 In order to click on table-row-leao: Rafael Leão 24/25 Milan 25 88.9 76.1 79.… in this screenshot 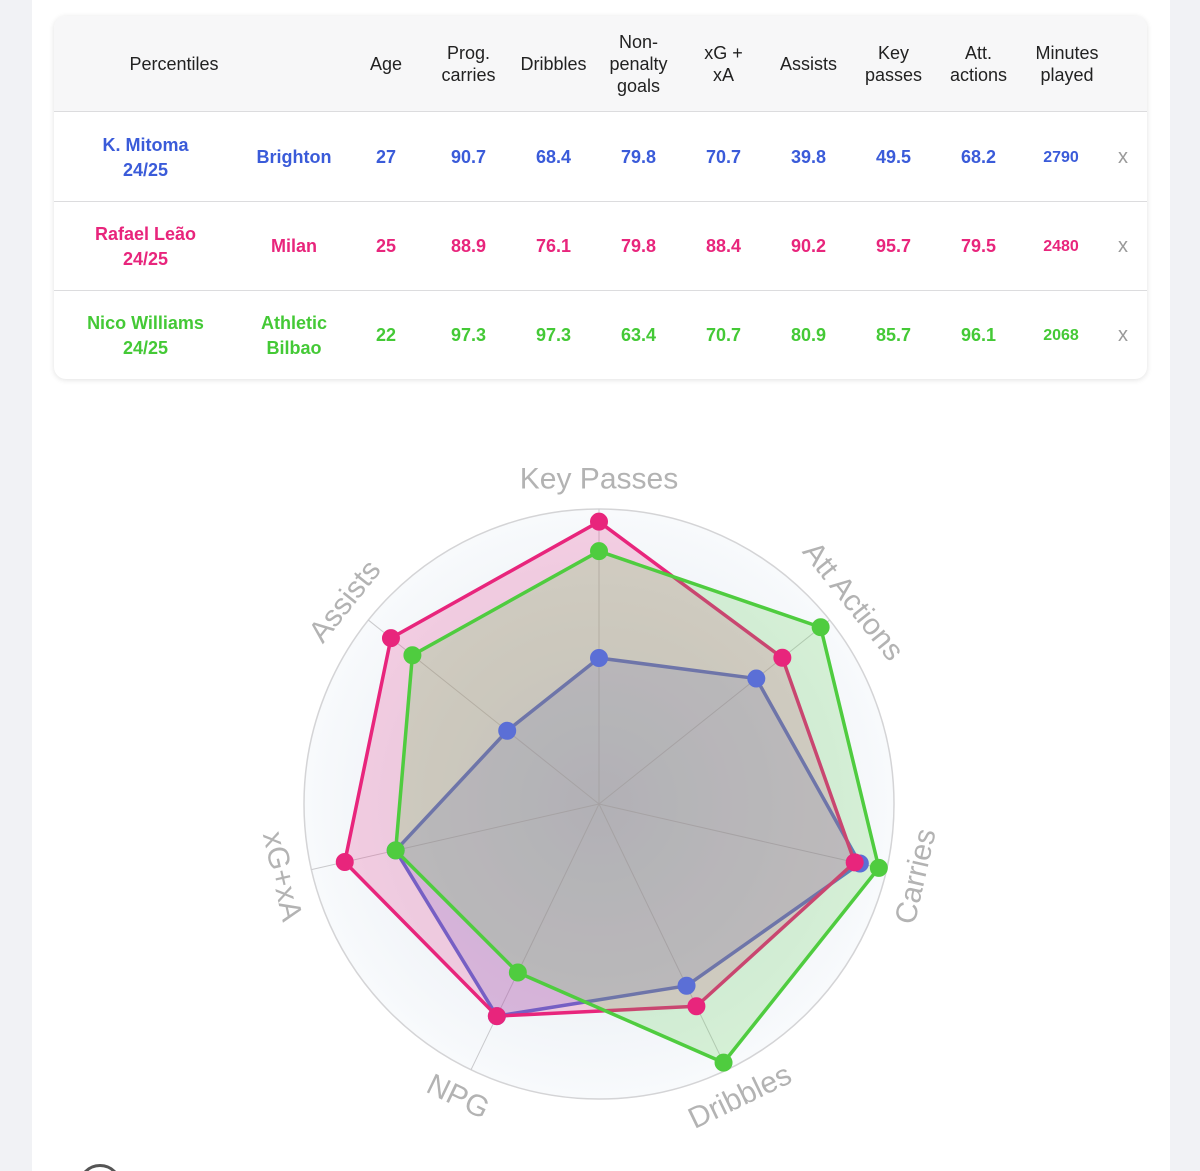, I will do `click(600, 246)`.